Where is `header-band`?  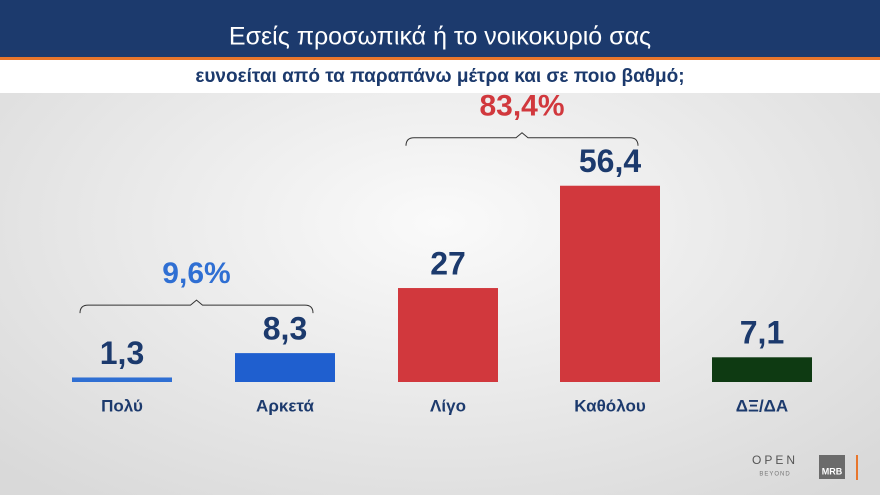 header-band is located at coordinates (440, 28).